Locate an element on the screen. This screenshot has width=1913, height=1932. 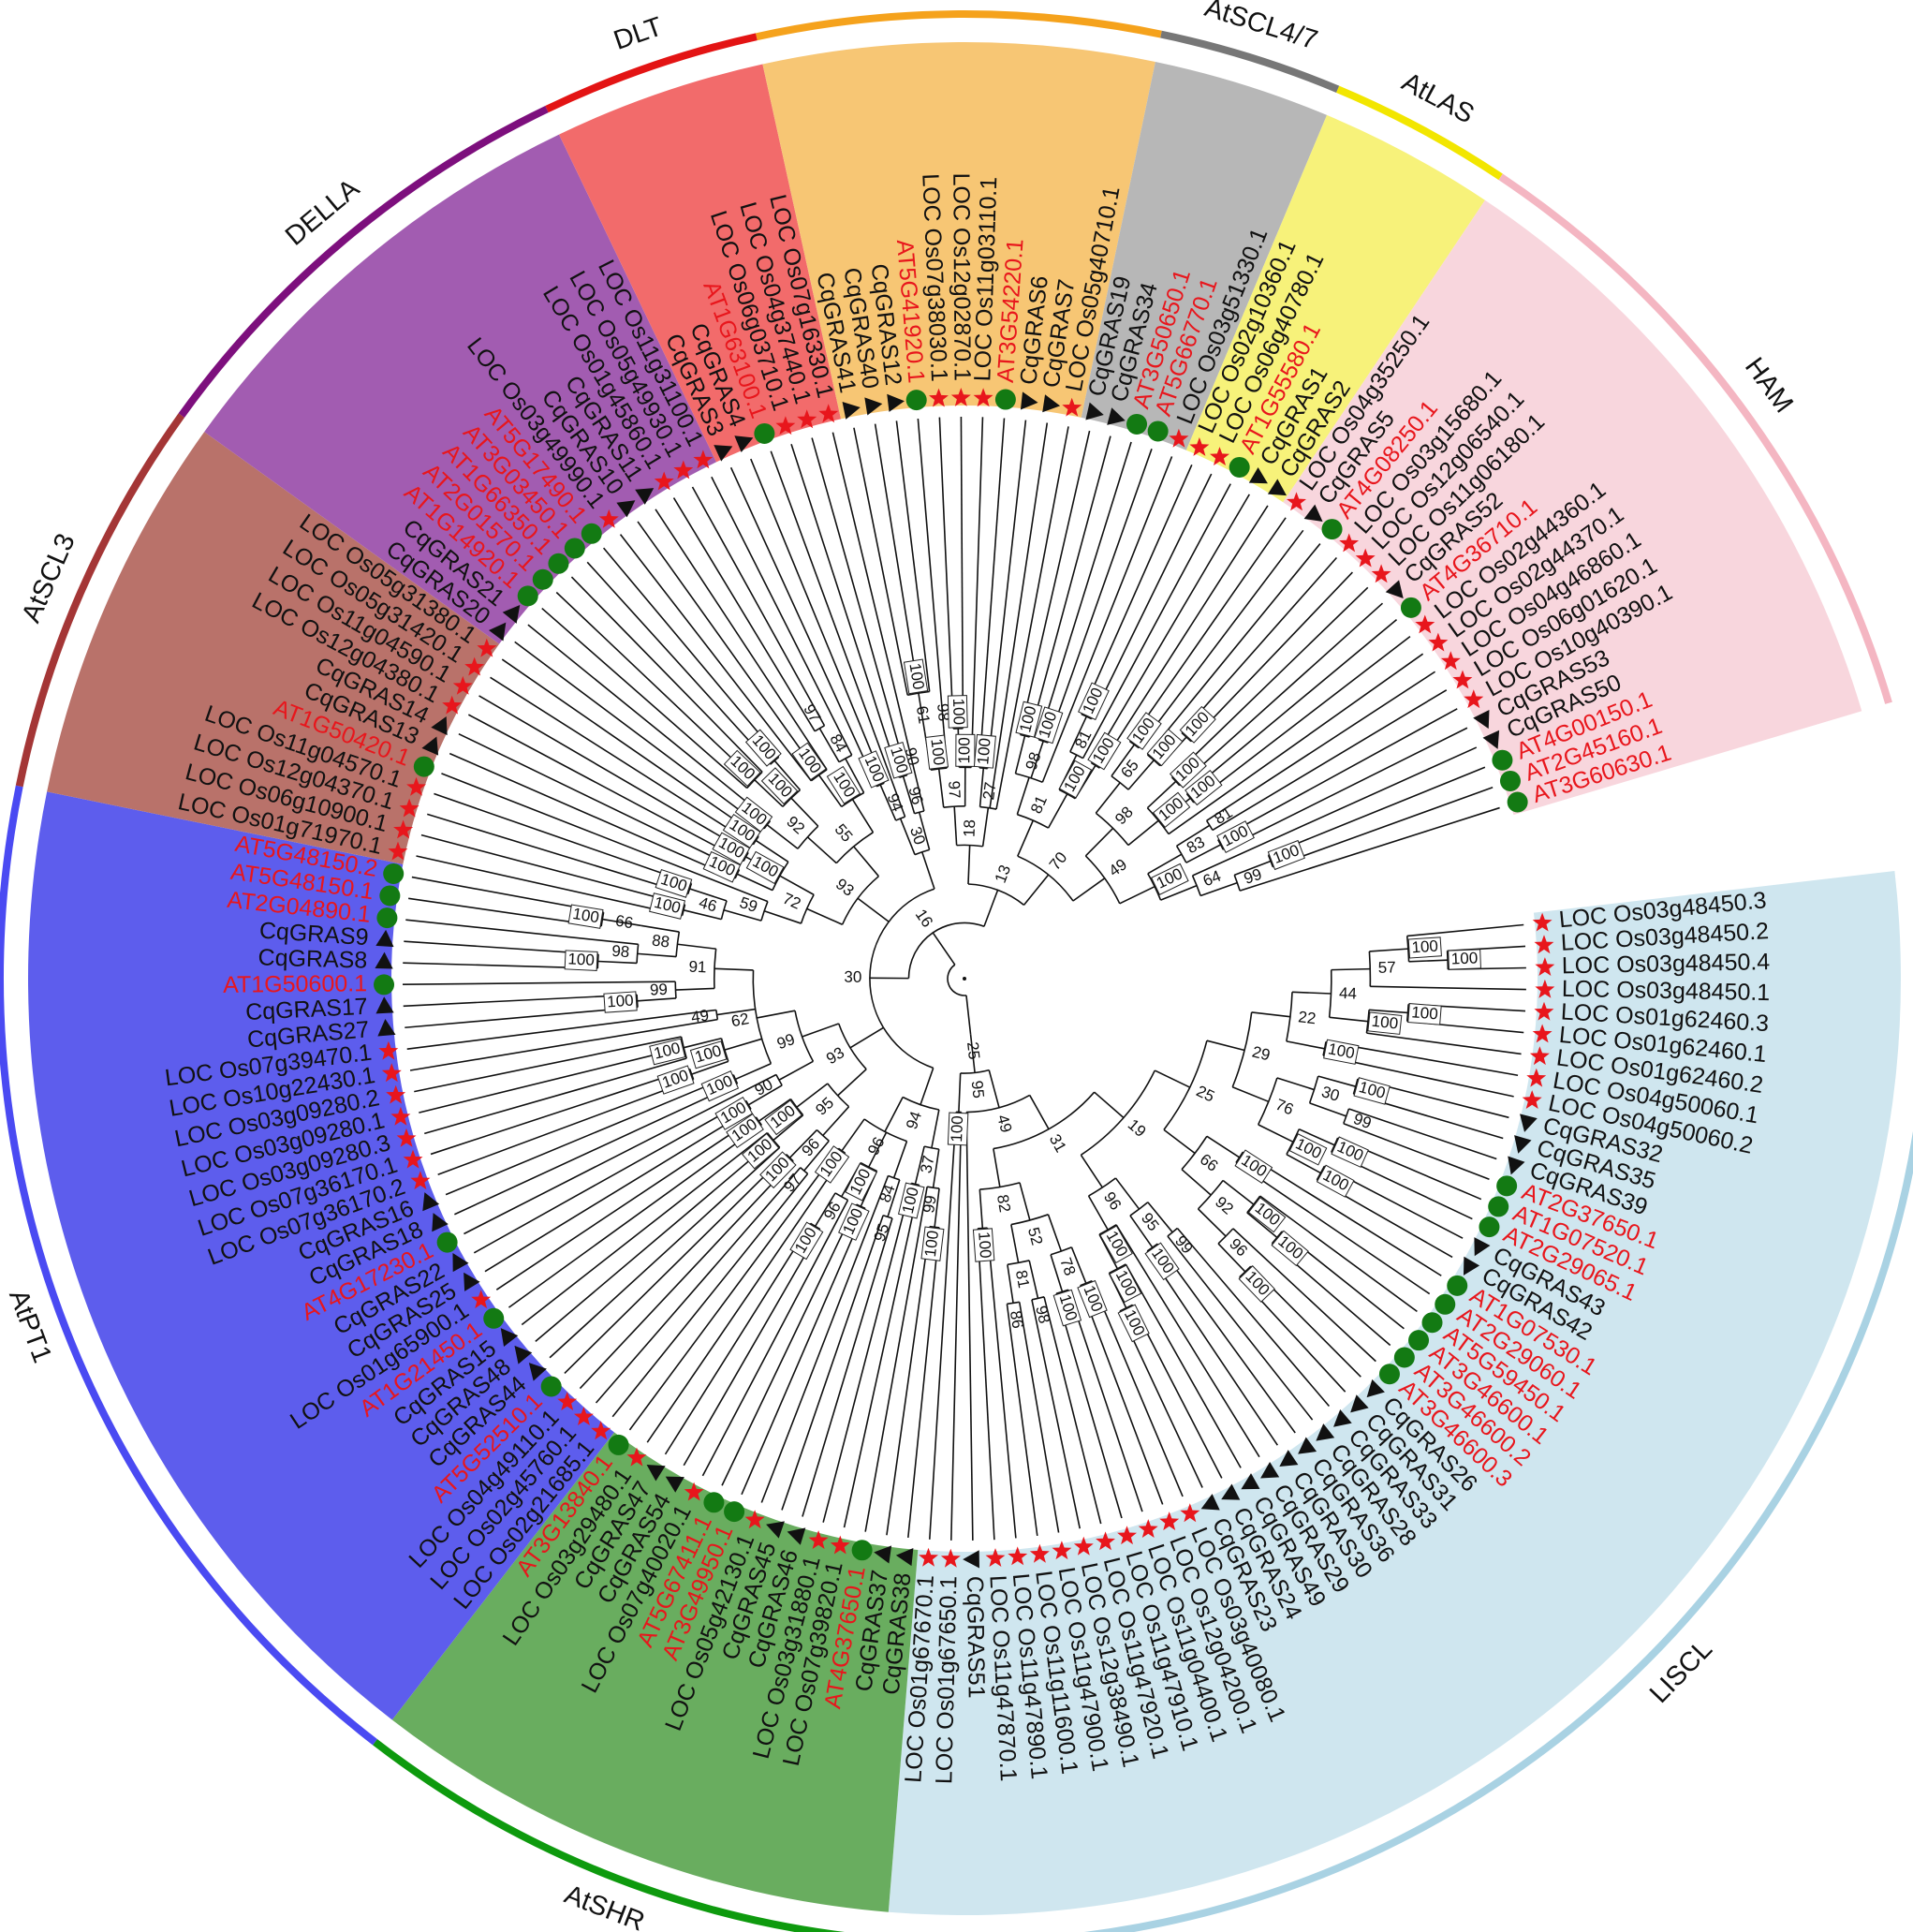
bootstrap-box: 29 is located at coordinates (1261, 1053).